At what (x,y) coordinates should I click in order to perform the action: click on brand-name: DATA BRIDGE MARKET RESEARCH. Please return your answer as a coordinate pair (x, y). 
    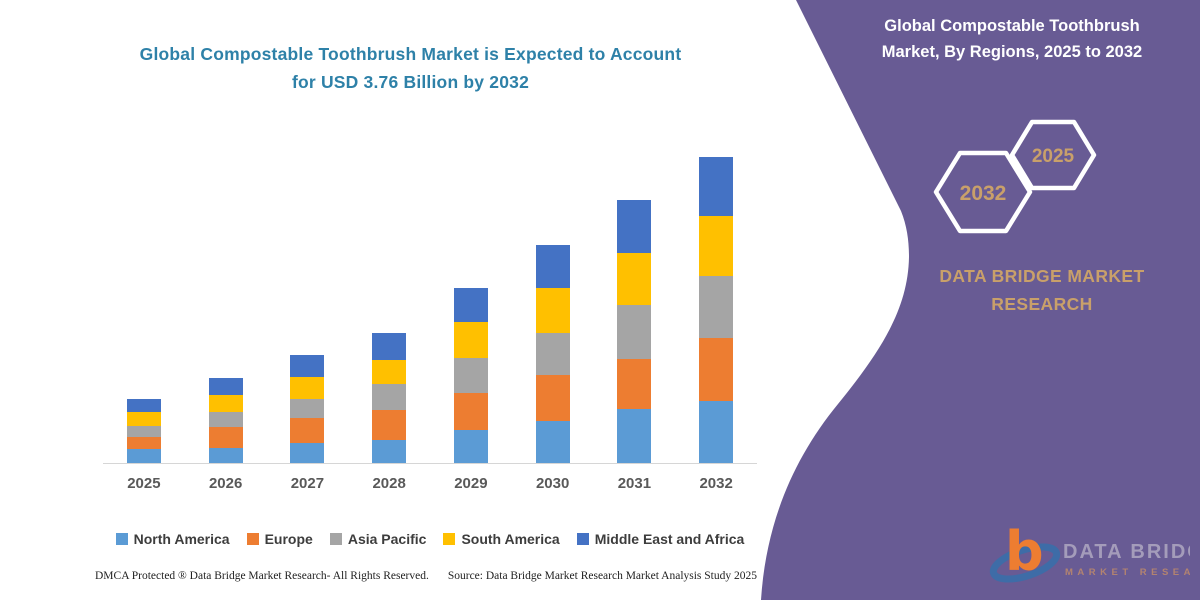
    Looking at the image, I should click on (1042, 290).